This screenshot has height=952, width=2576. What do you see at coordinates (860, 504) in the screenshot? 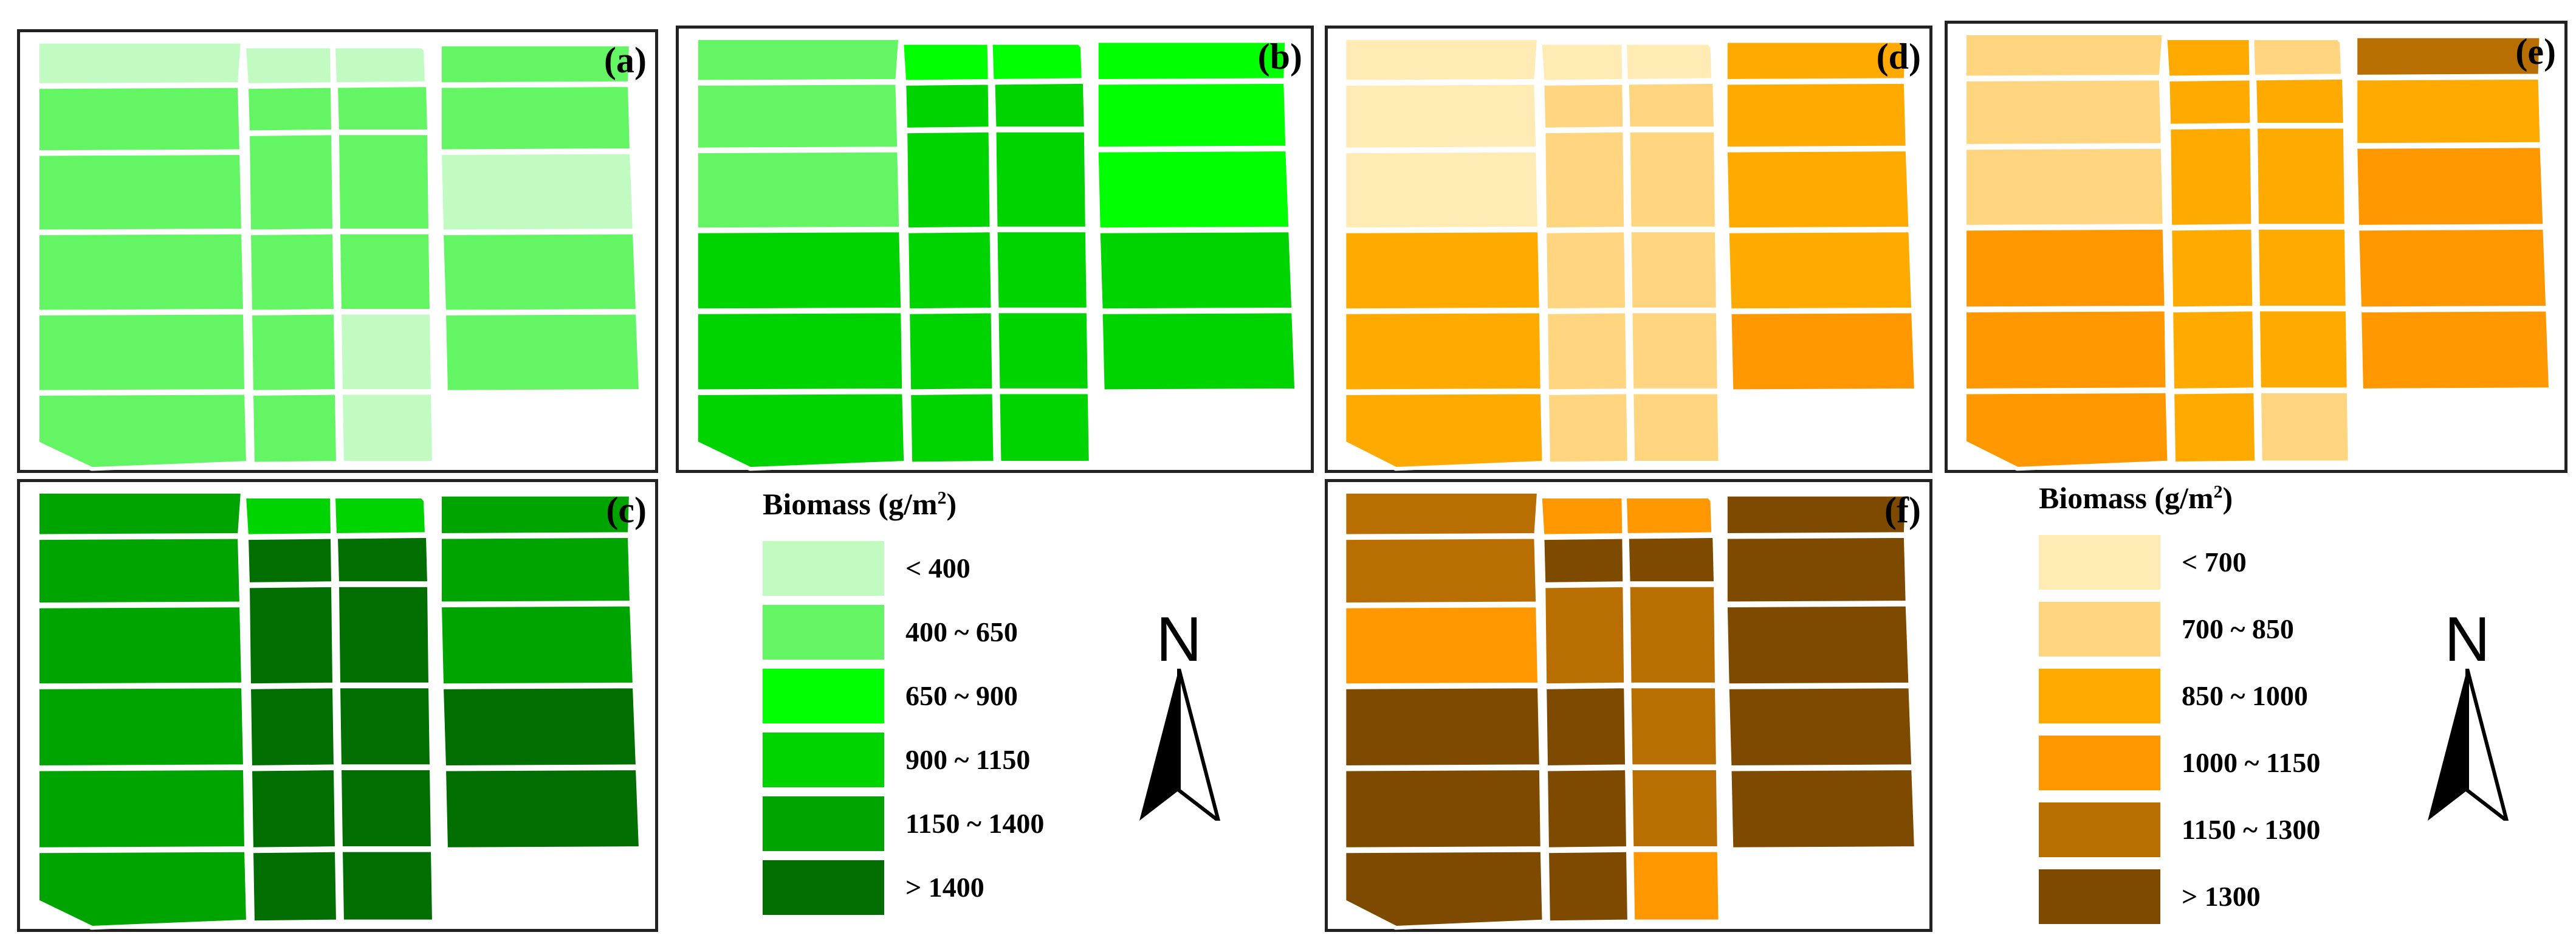
I see `legend-green-title: Biomass (g/m2)` at bounding box center [860, 504].